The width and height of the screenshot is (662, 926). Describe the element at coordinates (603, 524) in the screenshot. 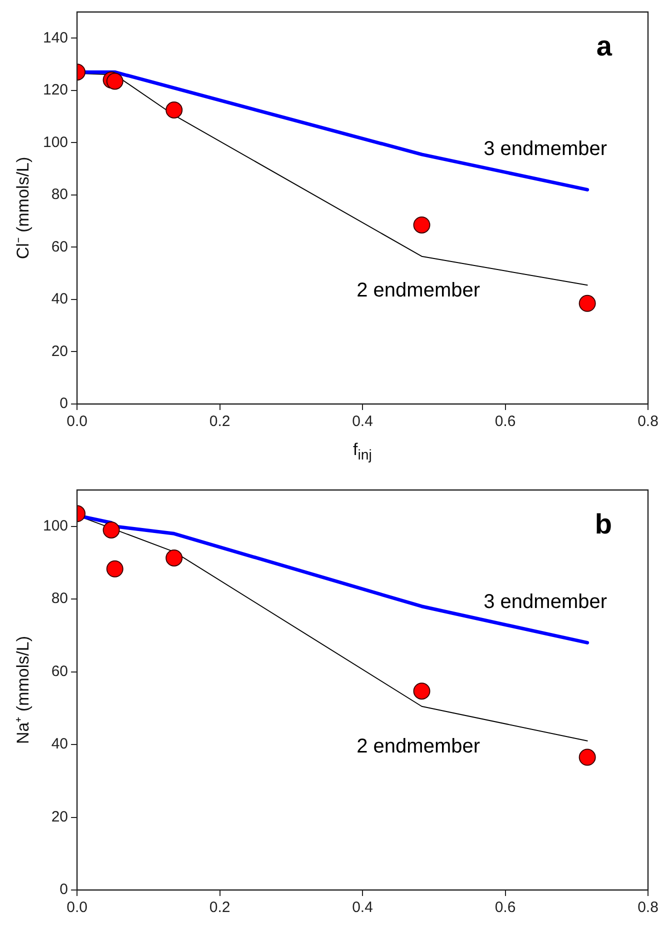

I see `annotation: b` at that location.